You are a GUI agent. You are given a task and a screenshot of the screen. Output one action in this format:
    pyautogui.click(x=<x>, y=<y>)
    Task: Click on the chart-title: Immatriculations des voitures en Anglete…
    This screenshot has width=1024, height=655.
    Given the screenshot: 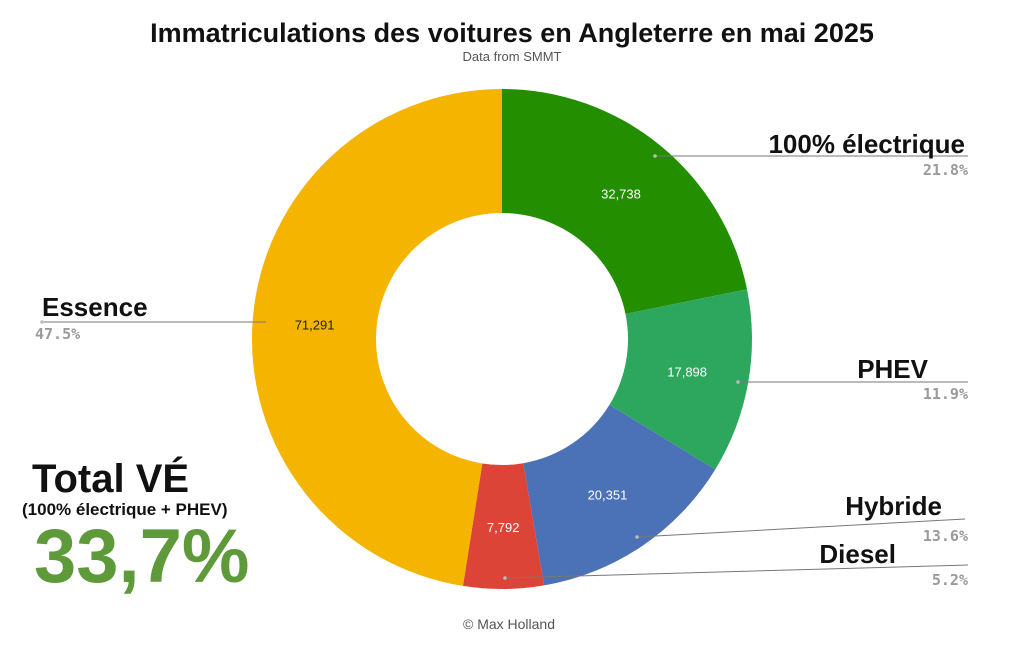 What is the action you would take?
    pyautogui.click(x=512, y=33)
    